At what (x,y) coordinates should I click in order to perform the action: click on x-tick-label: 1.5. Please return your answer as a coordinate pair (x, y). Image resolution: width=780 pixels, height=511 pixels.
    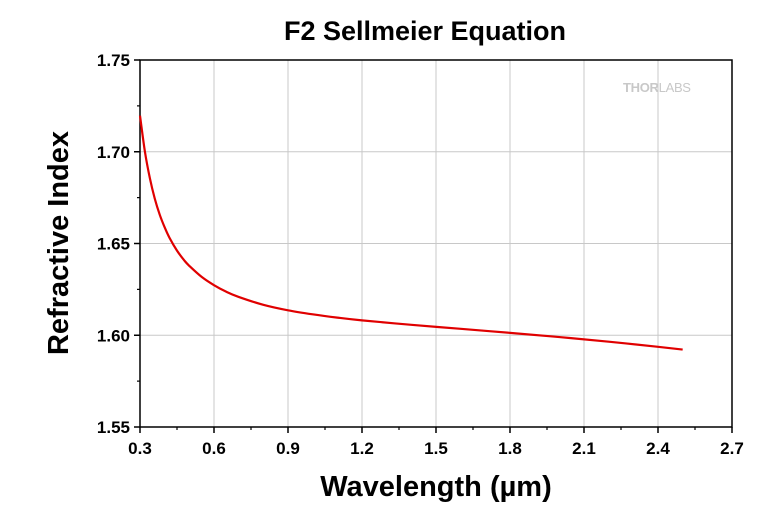
    Looking at the image, I should click on (436, 448).